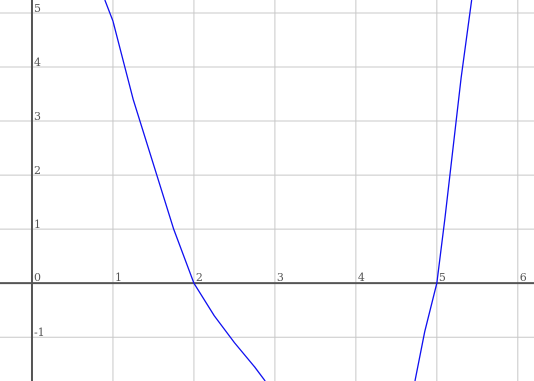 The height and width of the screenshot is (381, 534). What do you see at coordinates (118, 277) in the screenshot?
I see `x-tick-label: 1` at bounding box center [118, 277].